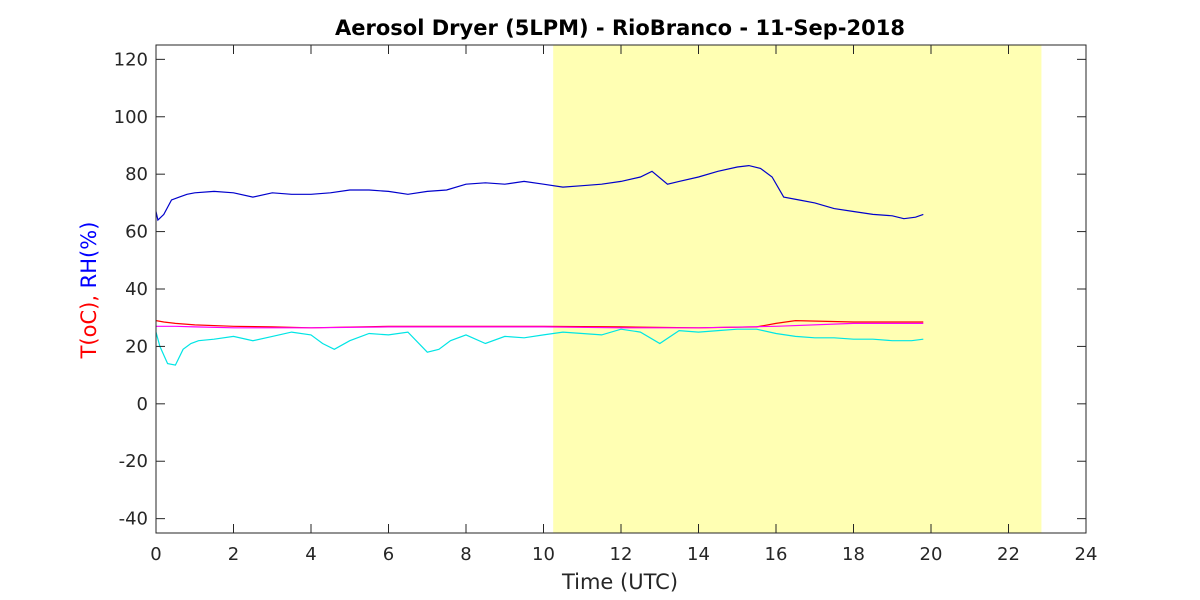 This screenshot has height=600, width=1200. What do you see at coordinates (233, 554) in the screenshot?
I see `x-tick-label: 2` at bounding box center [233, 554].